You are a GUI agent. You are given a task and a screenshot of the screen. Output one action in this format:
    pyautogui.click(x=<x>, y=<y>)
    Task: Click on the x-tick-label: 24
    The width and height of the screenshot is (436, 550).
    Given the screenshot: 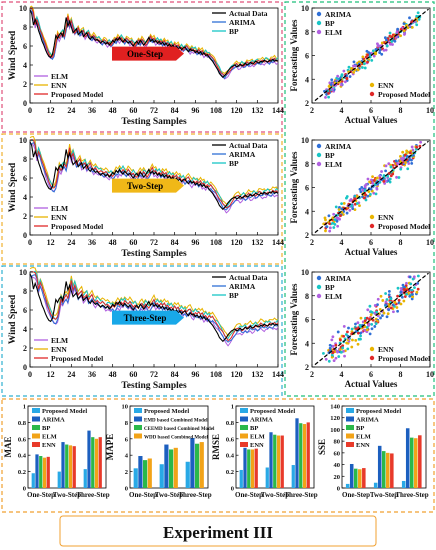 What is the action you would take?
    pyautogui.click(x=71, y=110)
    